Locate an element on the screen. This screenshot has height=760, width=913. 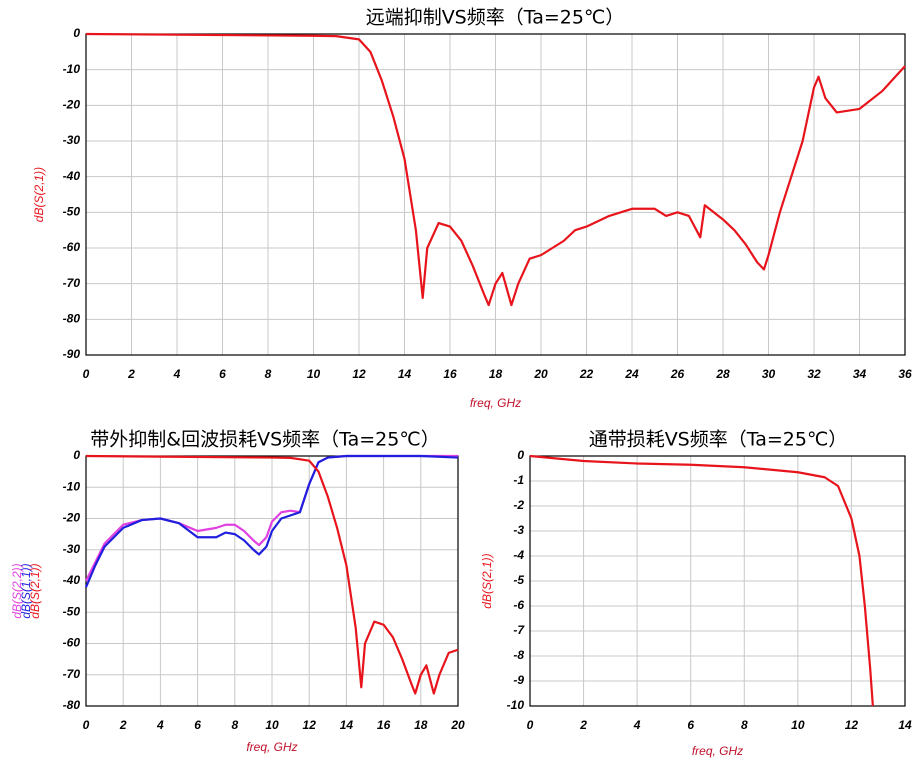
chart-title: 带外抑制&回波损耗VS频率（Ta=25℃） is located at coordinates (264, 440).